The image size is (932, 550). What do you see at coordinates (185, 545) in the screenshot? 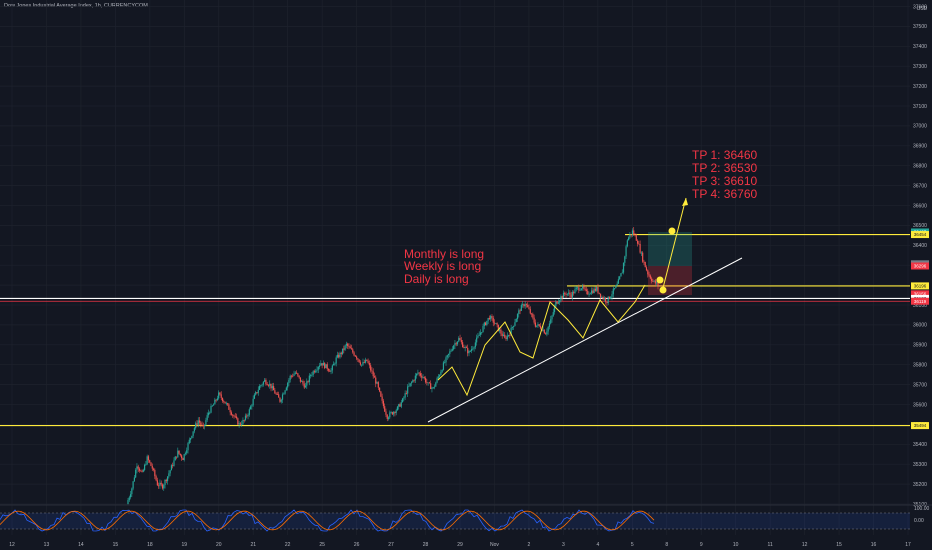
I see `x-tick-label: 19` at bounding box center [185, 545].